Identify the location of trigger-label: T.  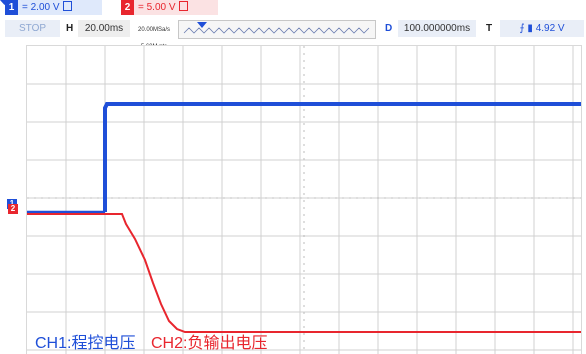
(489, 28).